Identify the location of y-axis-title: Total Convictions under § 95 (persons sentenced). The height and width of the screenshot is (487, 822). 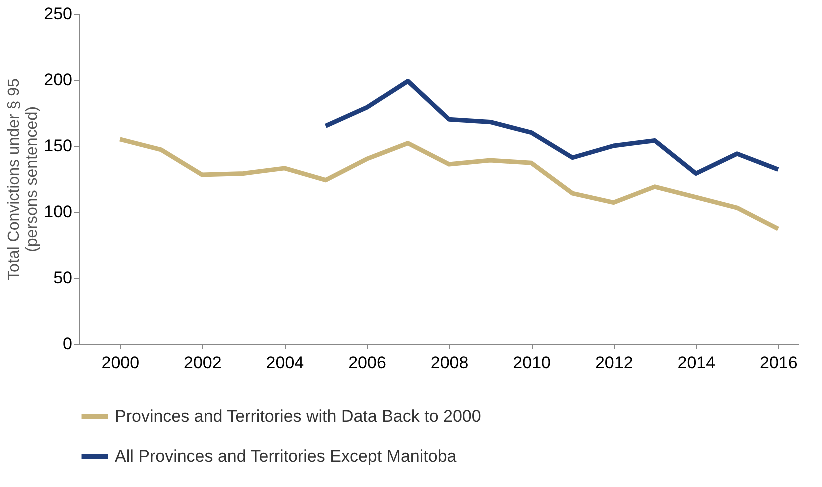
(24, 179).